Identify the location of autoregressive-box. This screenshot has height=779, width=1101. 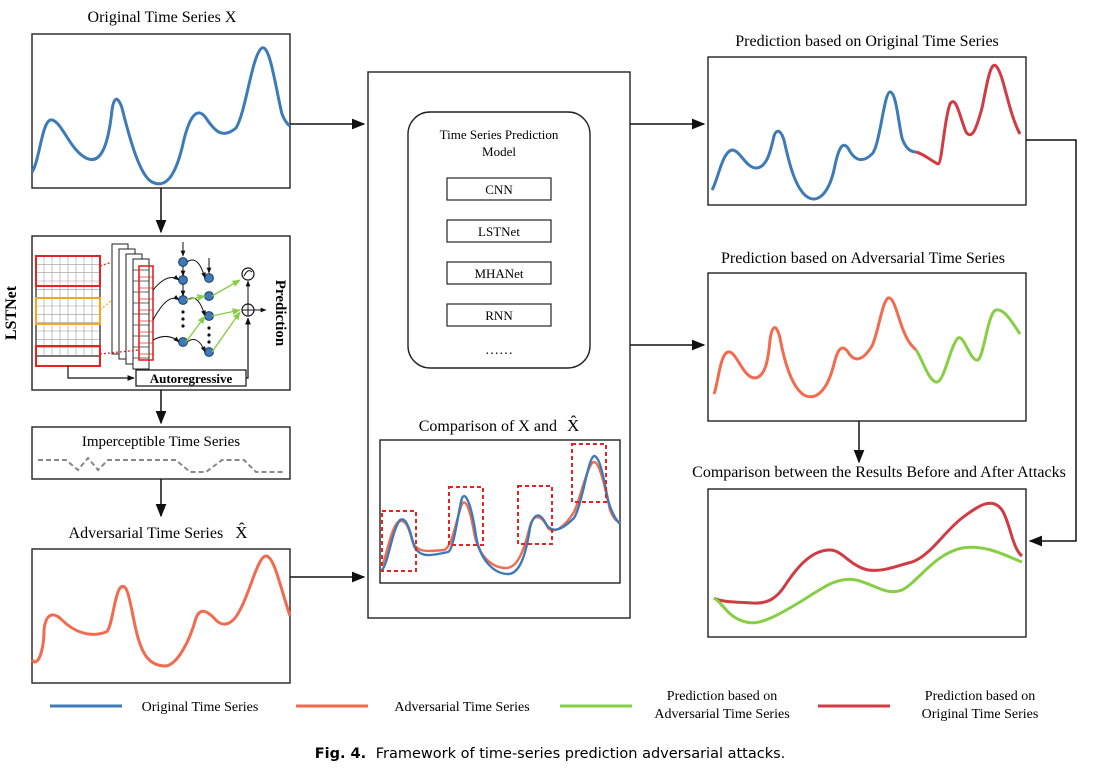
(191, 378).